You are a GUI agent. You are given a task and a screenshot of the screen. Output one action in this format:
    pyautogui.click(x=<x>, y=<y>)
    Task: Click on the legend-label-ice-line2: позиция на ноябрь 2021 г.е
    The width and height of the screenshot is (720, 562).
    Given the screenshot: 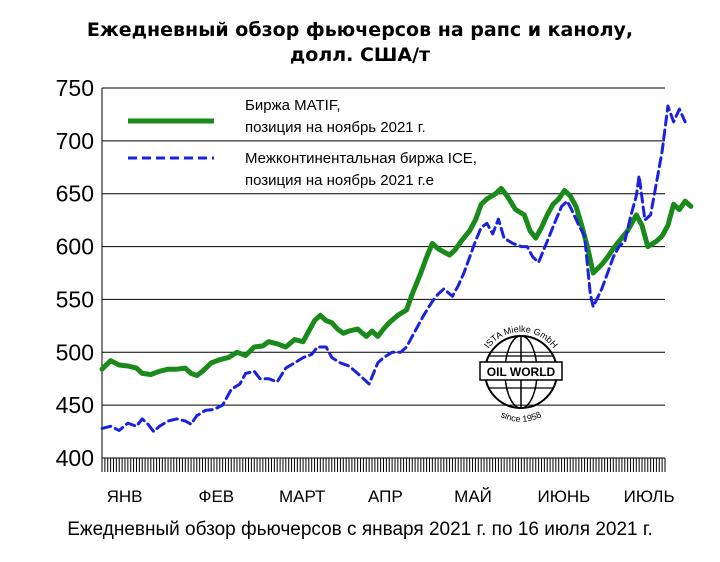 What is the action you would take?
    pyautogui.click(x=339, y=180)
    